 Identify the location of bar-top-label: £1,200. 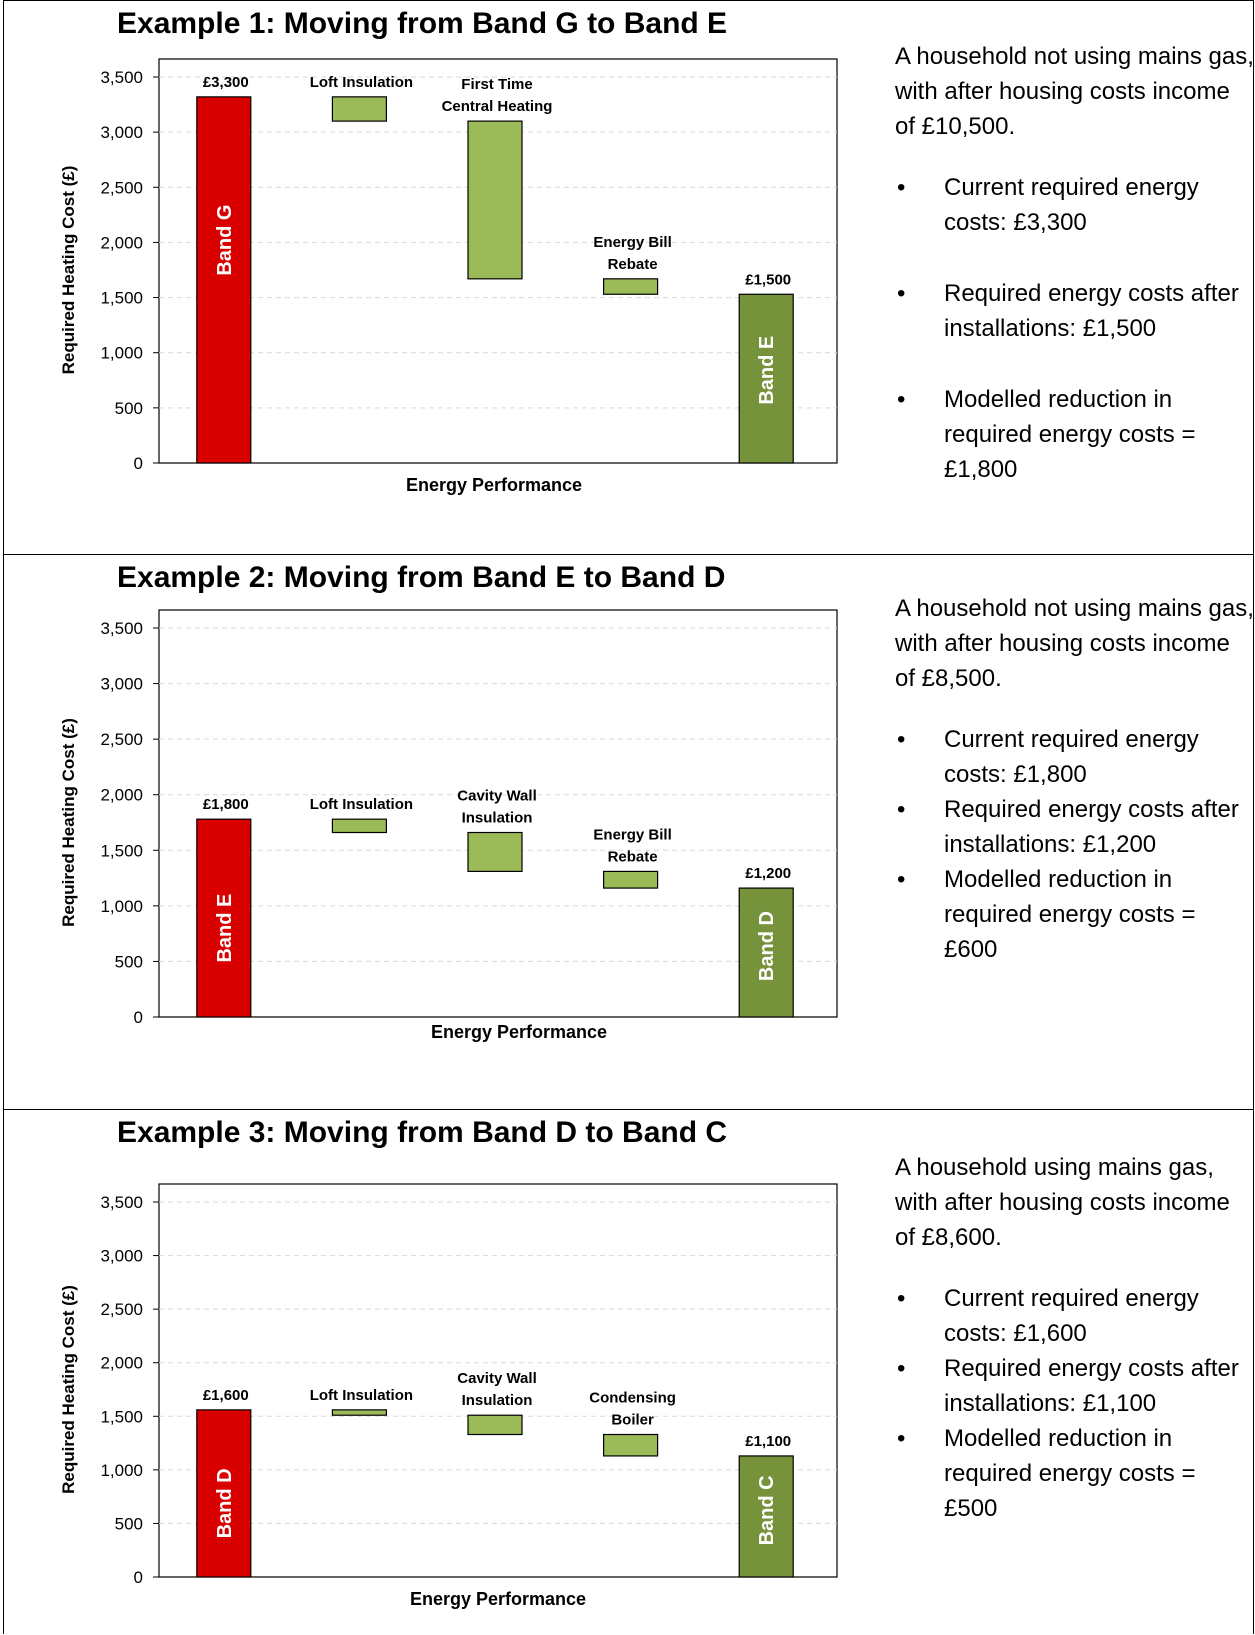
(768, 873).